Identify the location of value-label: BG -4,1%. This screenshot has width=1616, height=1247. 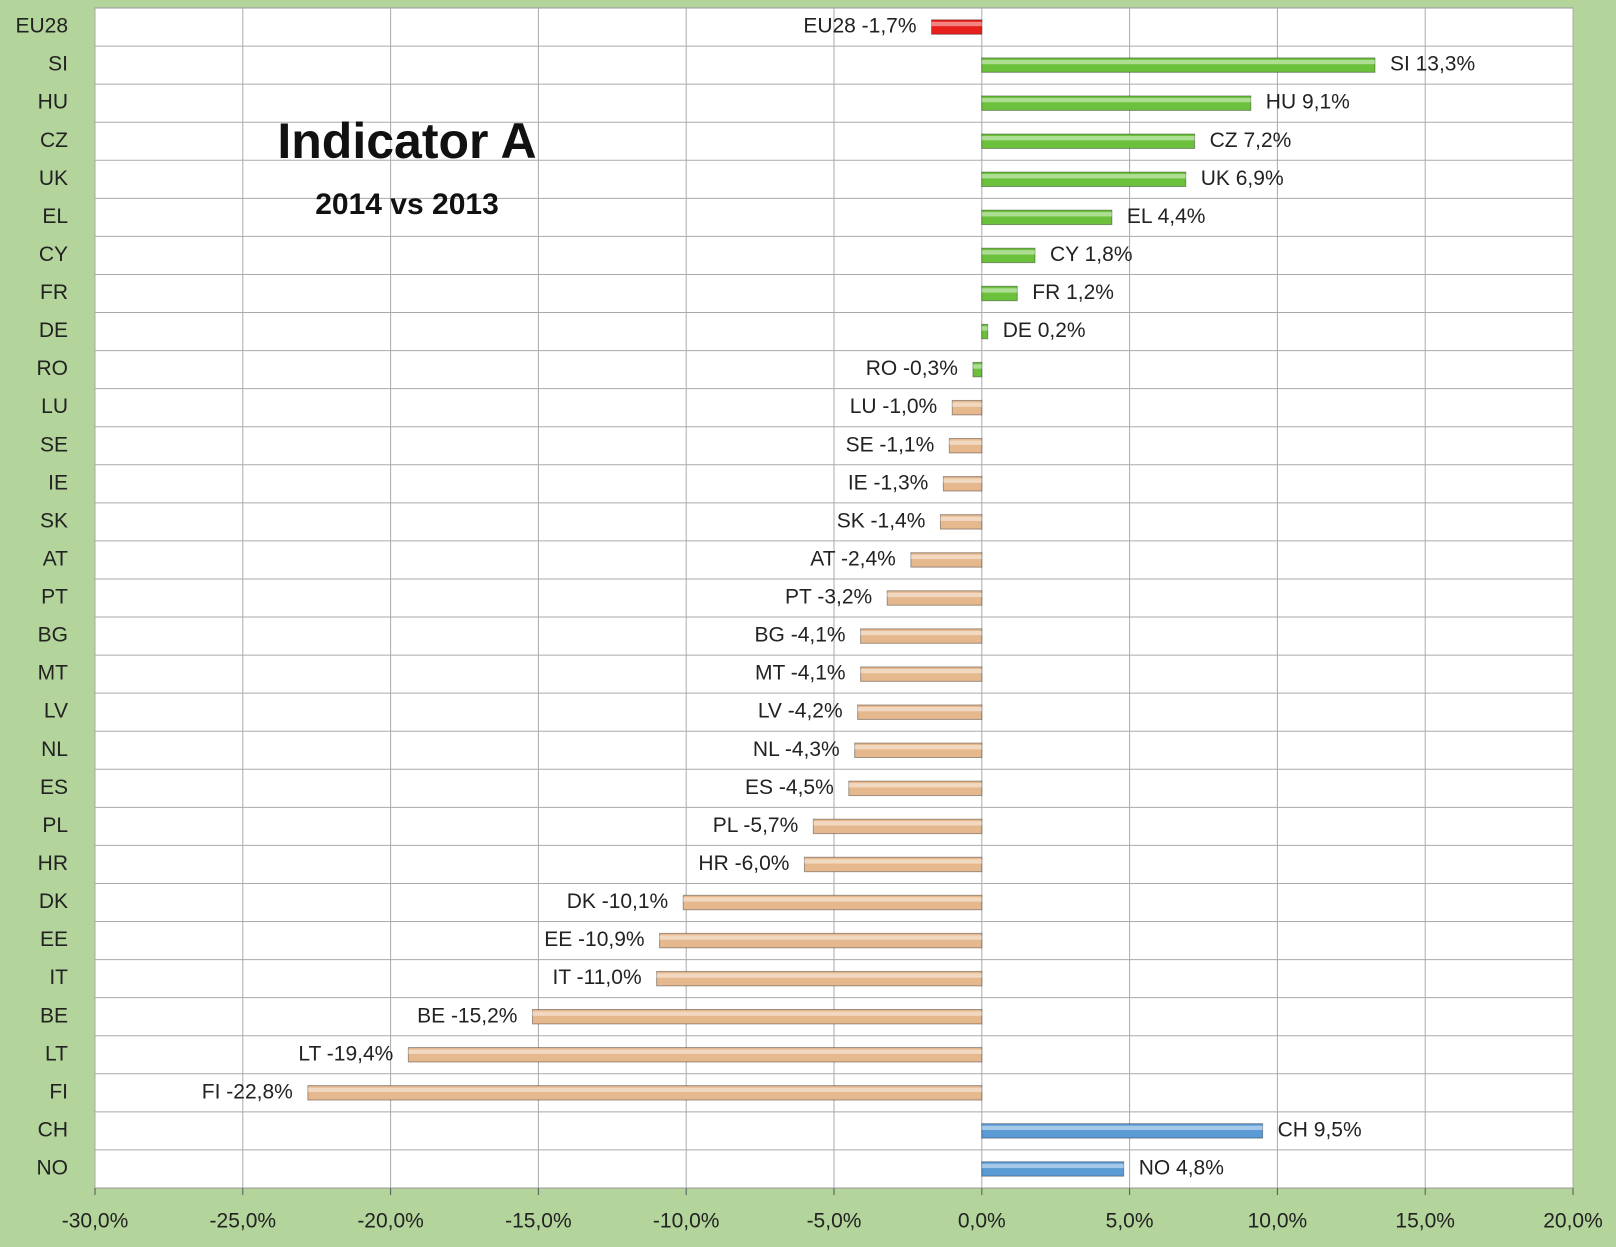
(800, 635).